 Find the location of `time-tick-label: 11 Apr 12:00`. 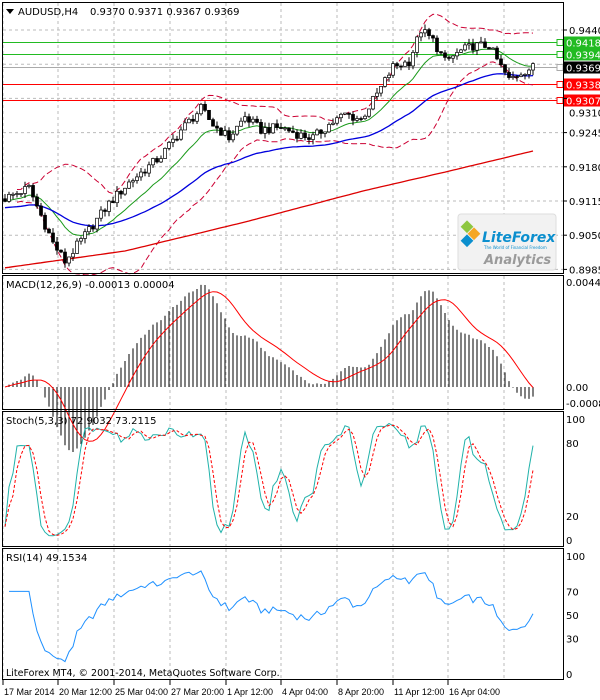

time-tick-label: 11 Apr 12:00 is located at coordinates (419, 692).